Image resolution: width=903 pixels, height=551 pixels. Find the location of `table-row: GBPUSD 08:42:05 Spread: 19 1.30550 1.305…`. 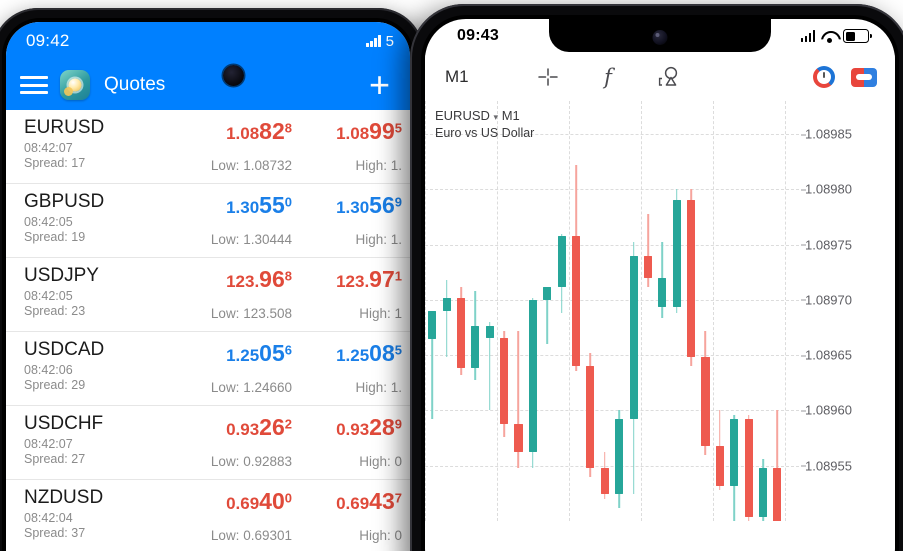

table-row: GBPUSD 08:42:05 Spread: 19 1.30550 1.305… is located at coordinates (208, 221).